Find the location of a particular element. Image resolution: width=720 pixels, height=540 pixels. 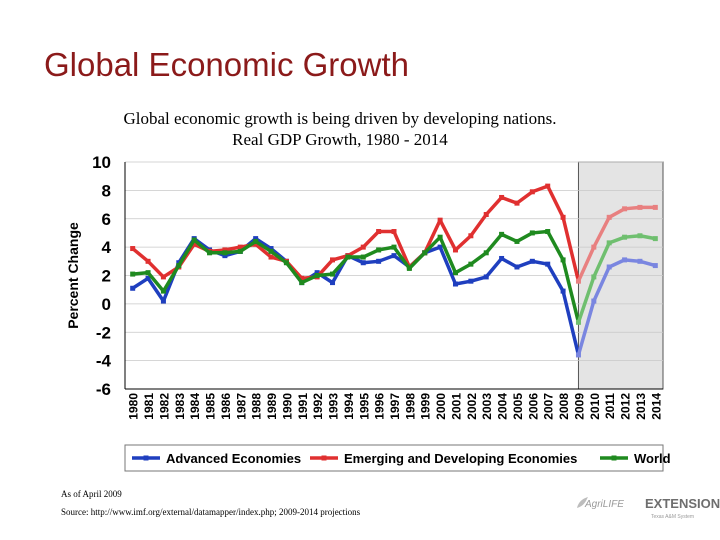

y-tick-label: -4 is located at coordinates (104, 361).